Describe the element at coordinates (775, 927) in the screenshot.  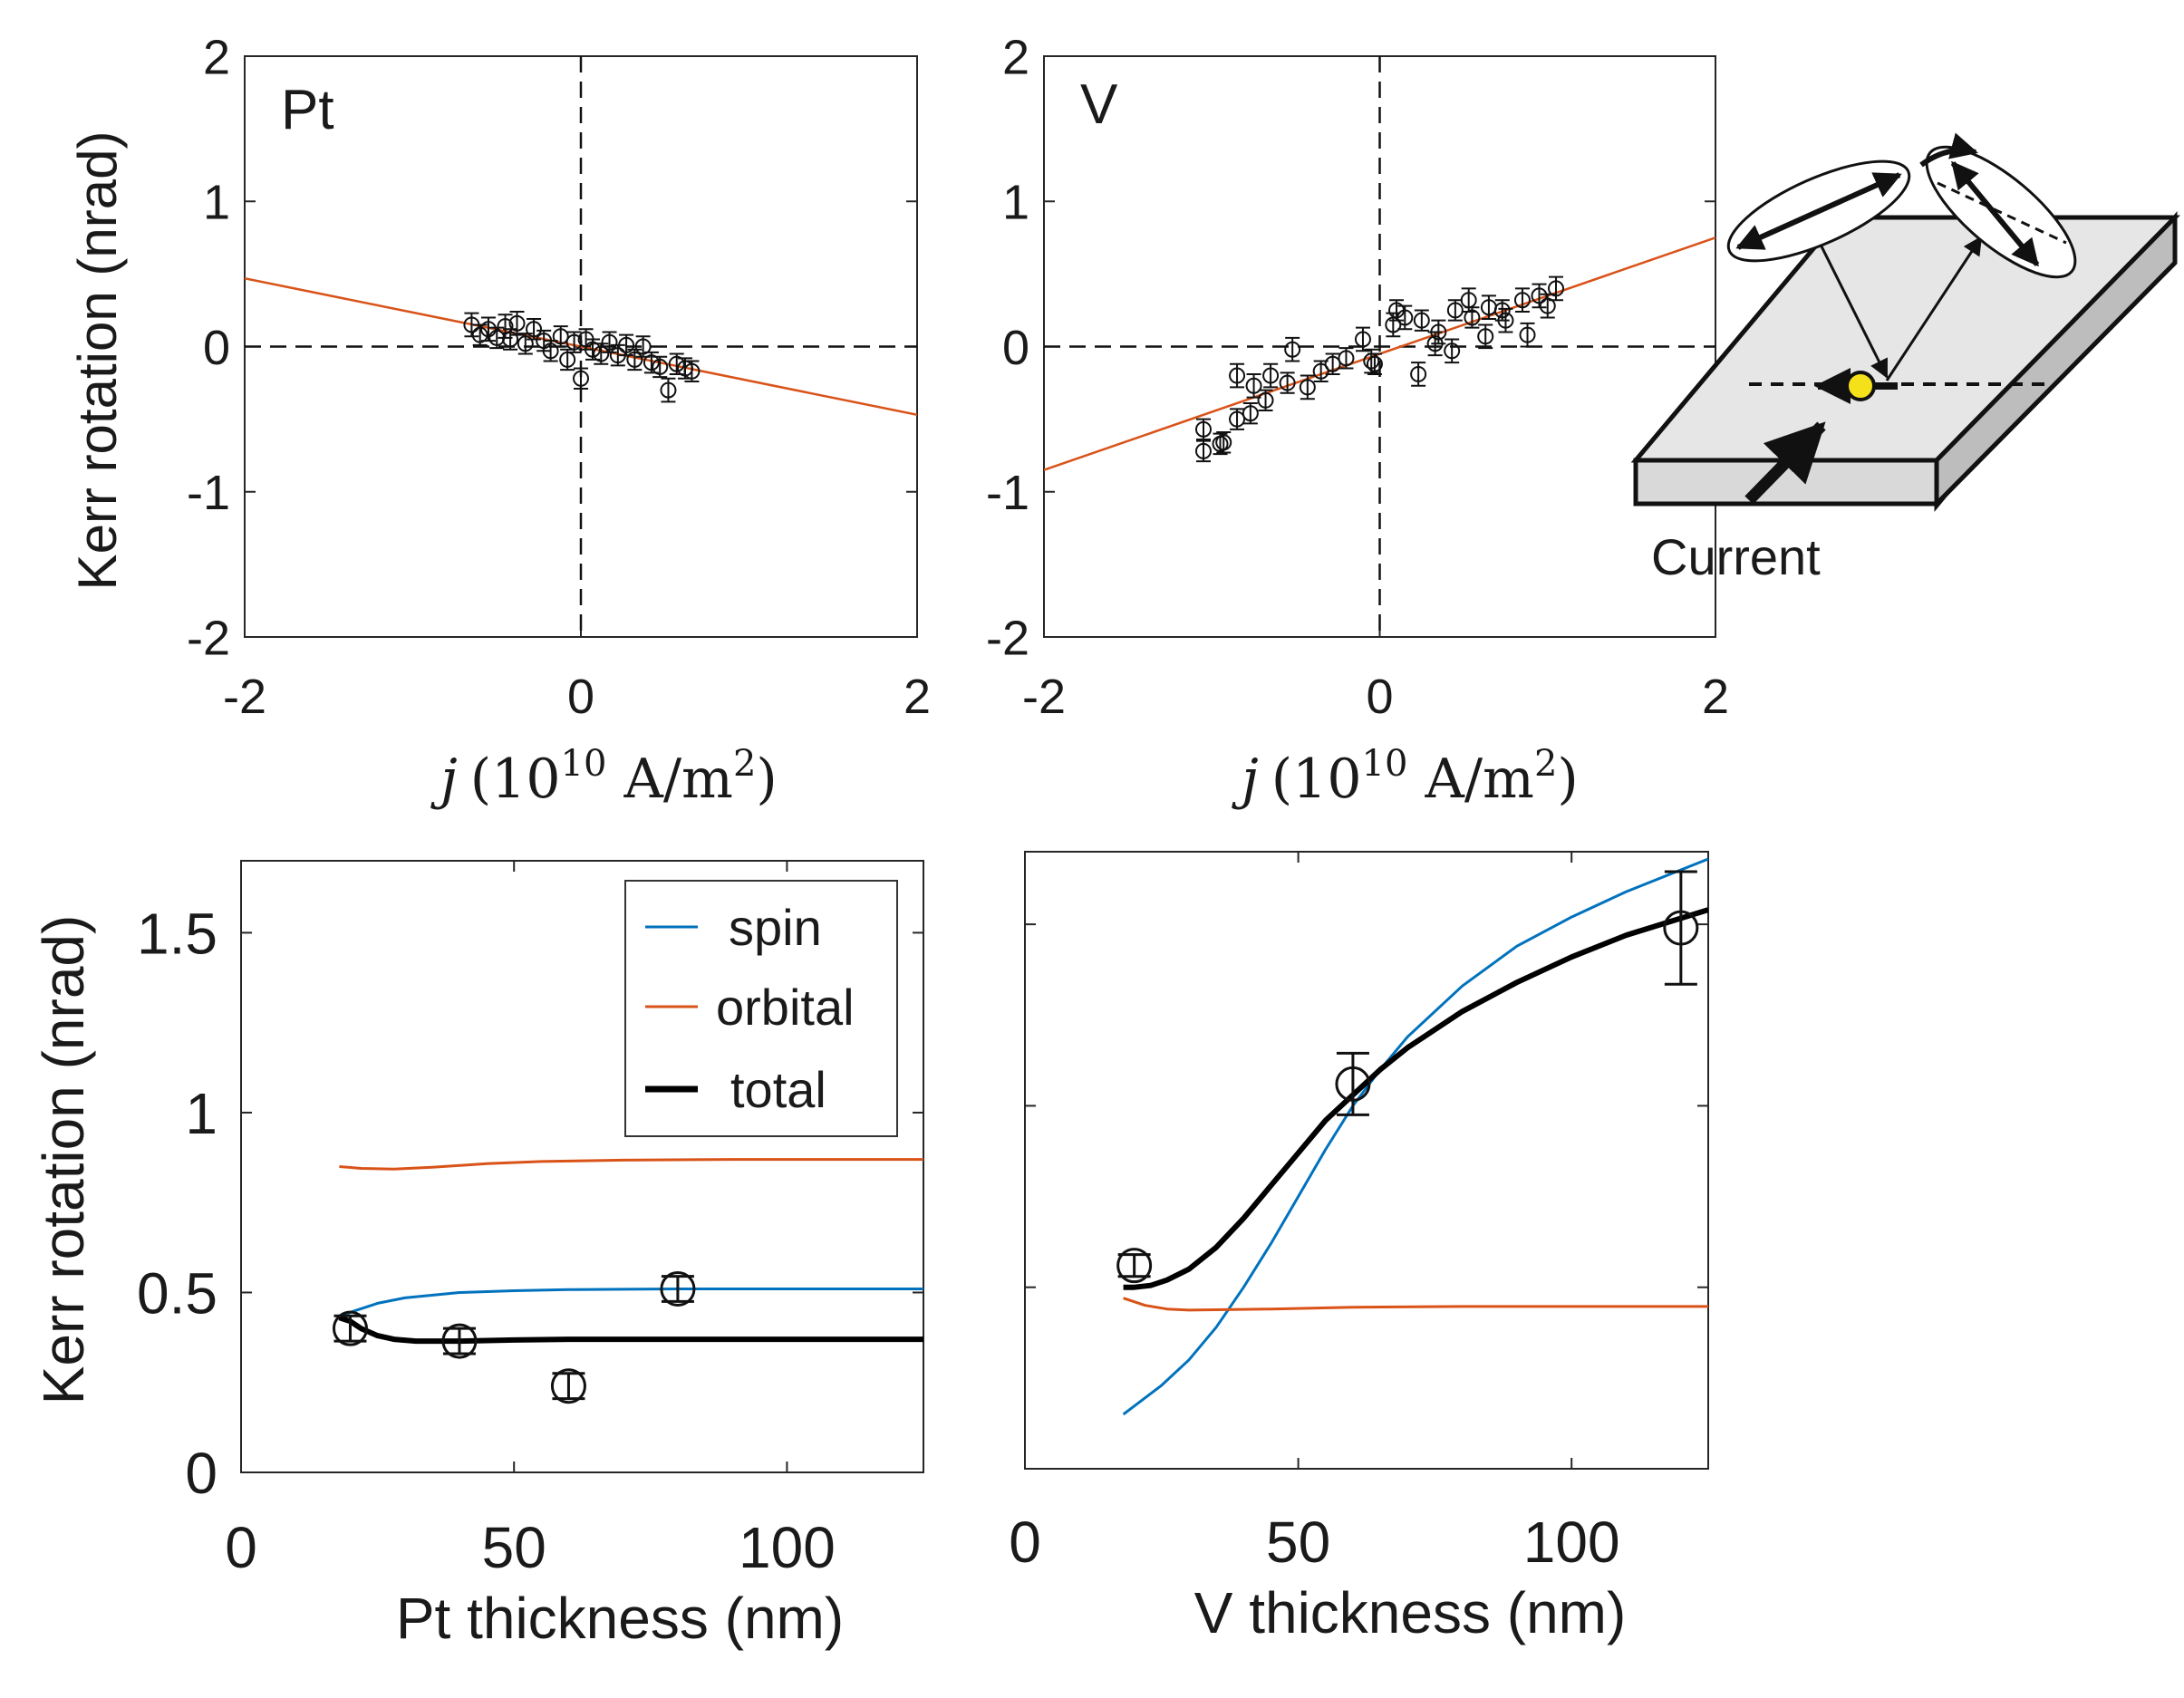
I see `legend-label-spin: spin` at that location.